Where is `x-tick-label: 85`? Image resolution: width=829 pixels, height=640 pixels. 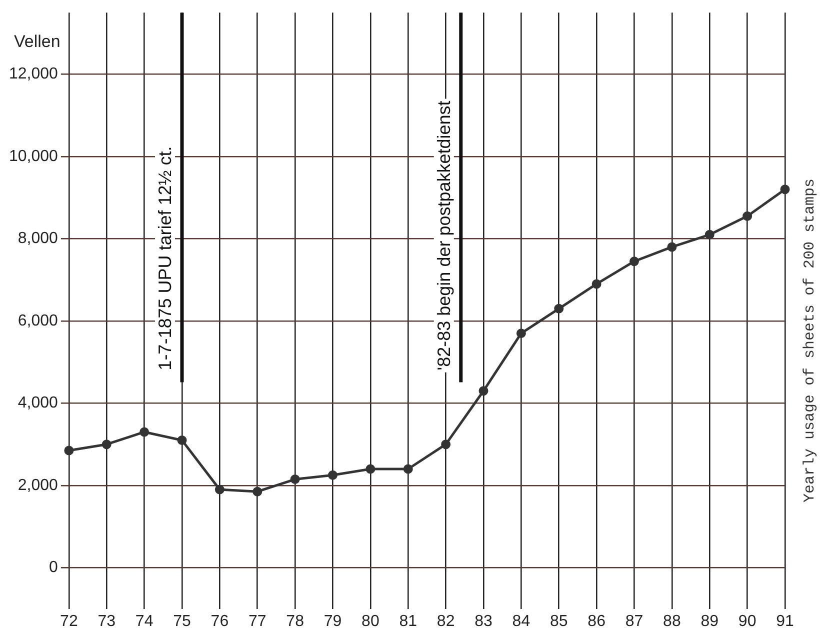 x-tick-label: 85 is located at coordinates (559, 621).